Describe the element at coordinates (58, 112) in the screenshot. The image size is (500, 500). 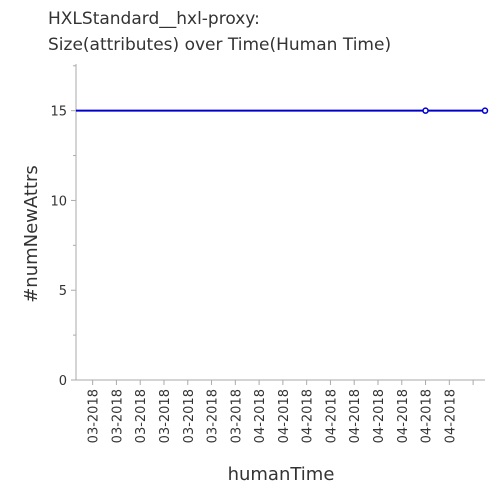
I see `y-tick-label: 15` at that location.